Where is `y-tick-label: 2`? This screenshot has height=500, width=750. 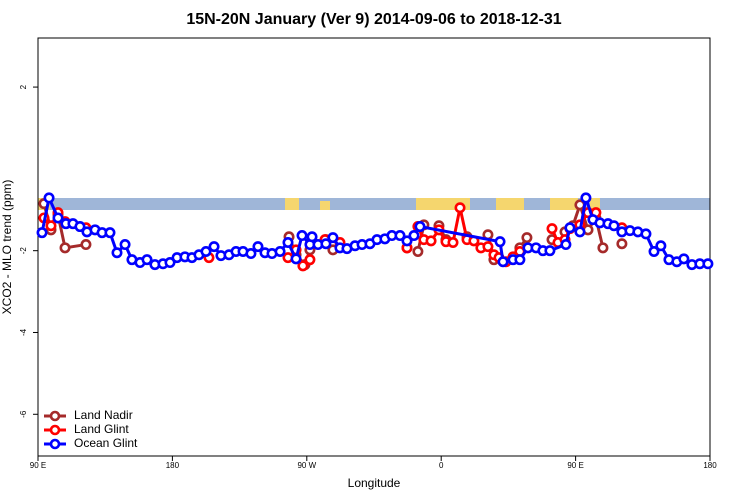 y-tick-label: 2 is located at coordinates (23, 86).